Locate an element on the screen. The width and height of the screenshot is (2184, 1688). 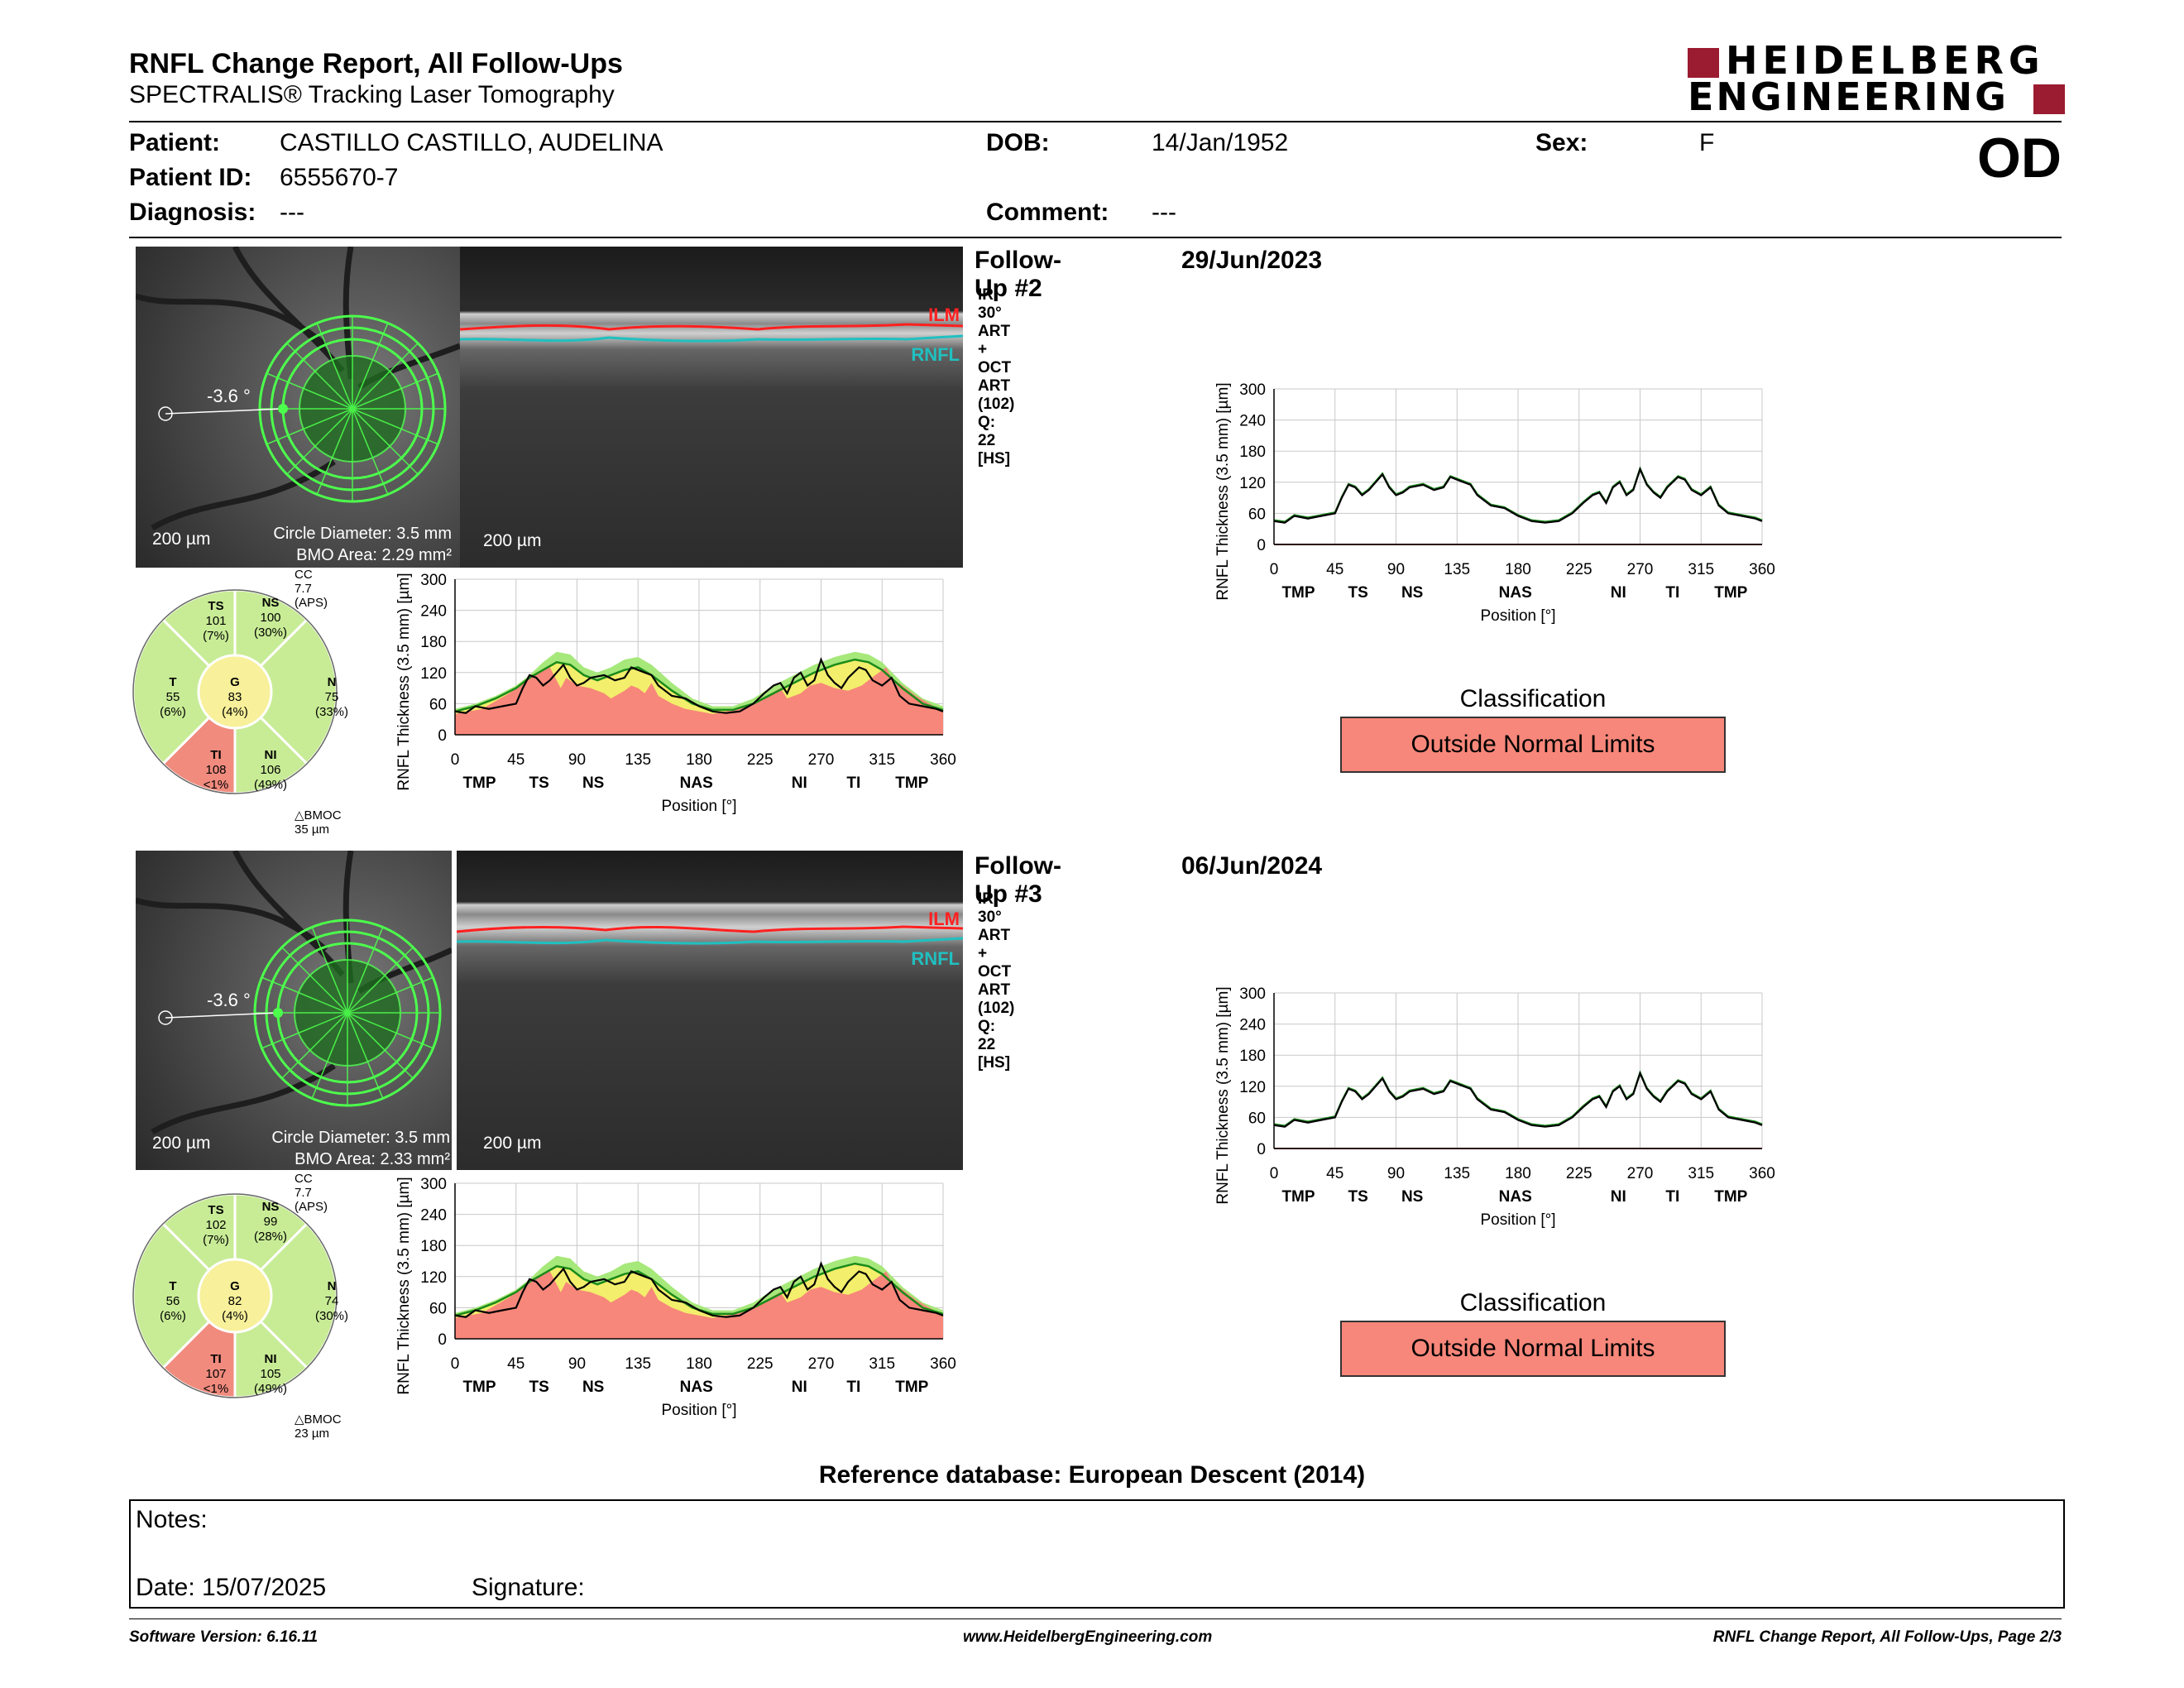
x-axis-title: Position [°] is located at coordinates (1517, 1220).